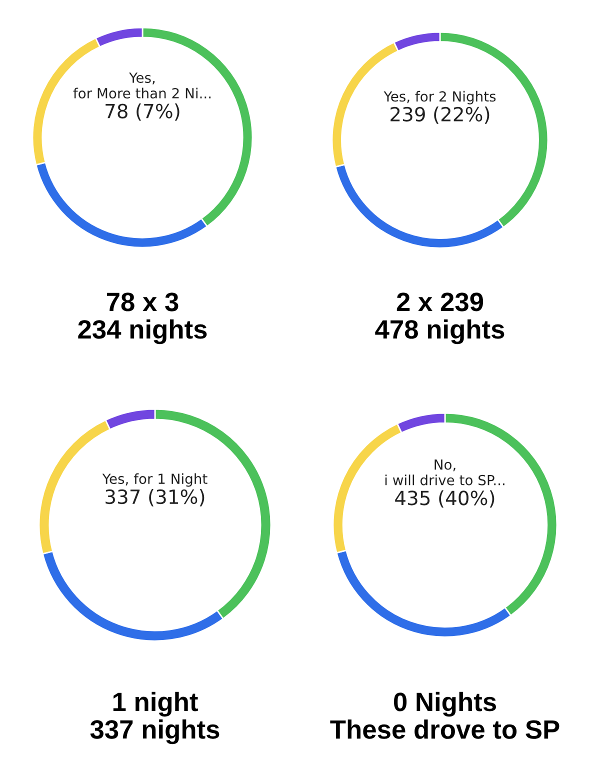 The width and height of the screenshot is (601, 766). I want to click on text: 1 night 337 nights, so click(155, 718).